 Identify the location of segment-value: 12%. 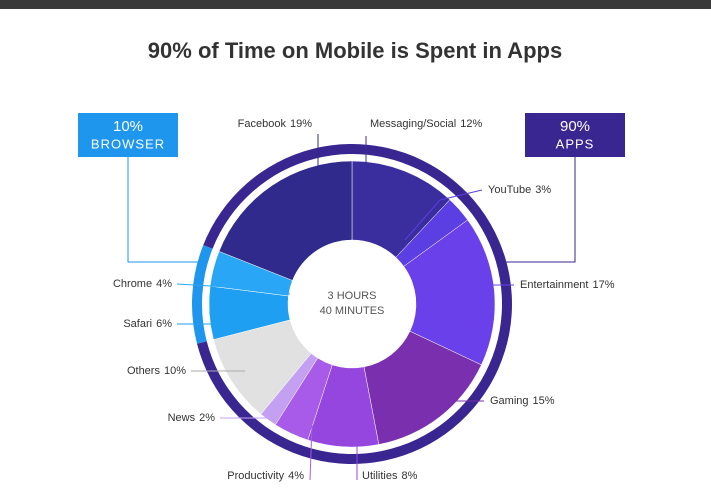
(471, 124).